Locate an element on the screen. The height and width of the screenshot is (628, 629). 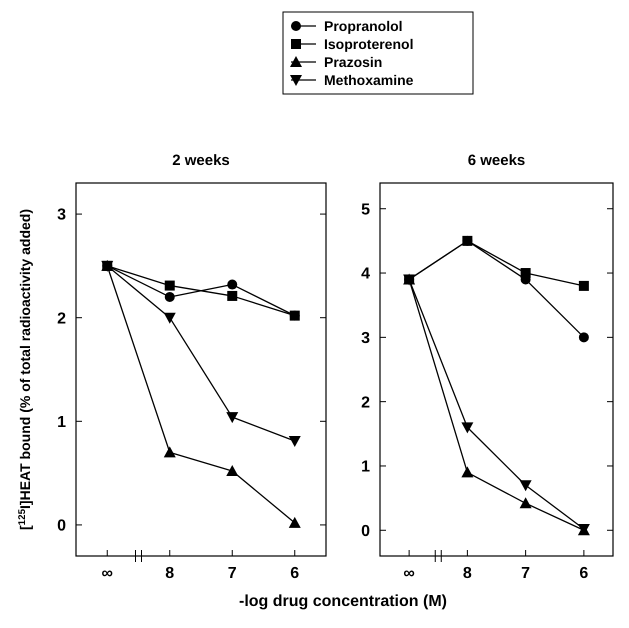
legend-label: Prazosin is located at coordinates (353, 62).